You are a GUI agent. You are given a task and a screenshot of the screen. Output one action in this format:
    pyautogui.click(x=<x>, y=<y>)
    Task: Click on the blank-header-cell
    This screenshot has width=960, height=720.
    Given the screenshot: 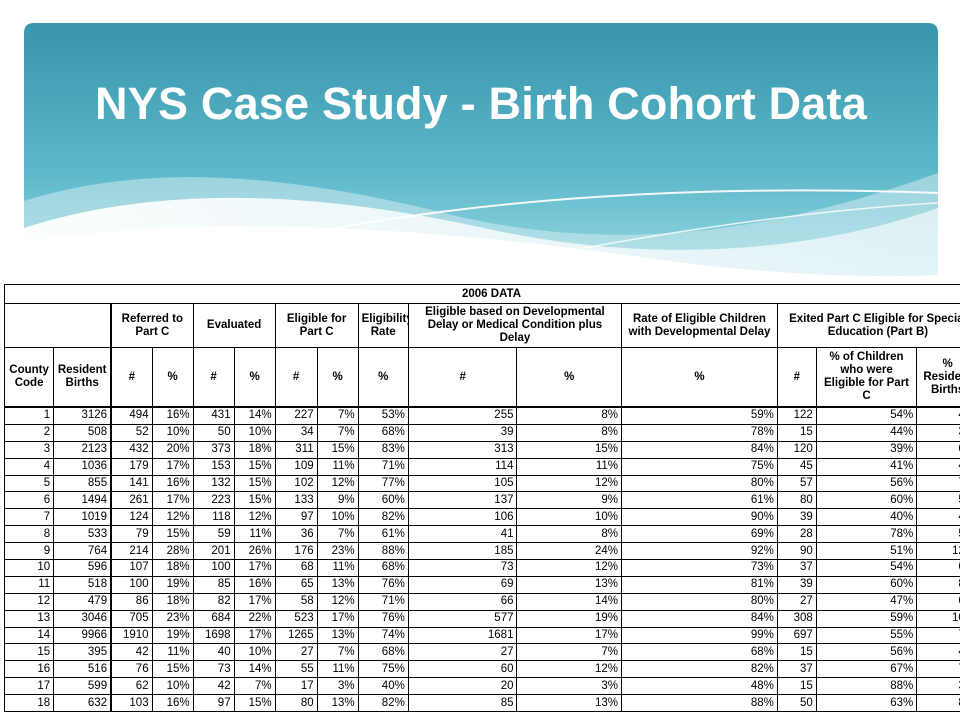 What is the action you would take?
    pyautogui.click(x=58, y=325)
    